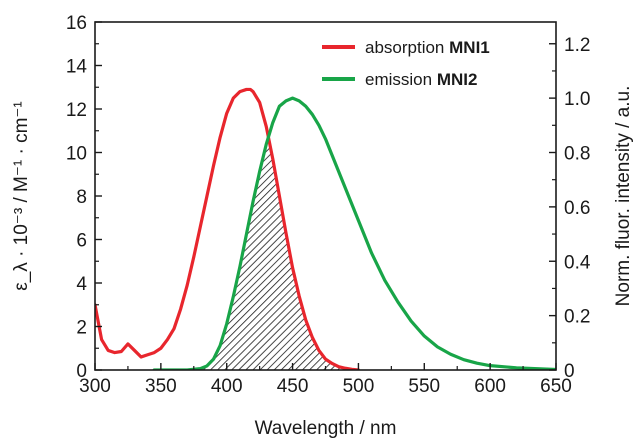 This screenshot has height=442, width=640. Describe the element at coordinates (577, 208) in the screenshot. I see `y-right-tick-label: 0.6` at that location.